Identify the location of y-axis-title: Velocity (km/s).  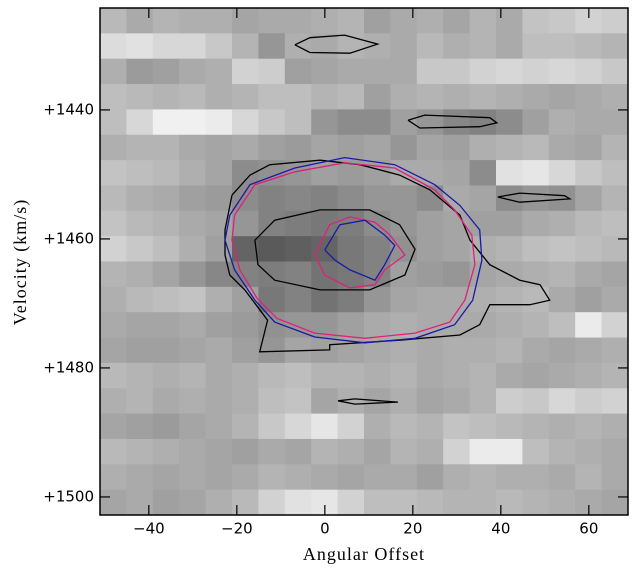
(20, 262).